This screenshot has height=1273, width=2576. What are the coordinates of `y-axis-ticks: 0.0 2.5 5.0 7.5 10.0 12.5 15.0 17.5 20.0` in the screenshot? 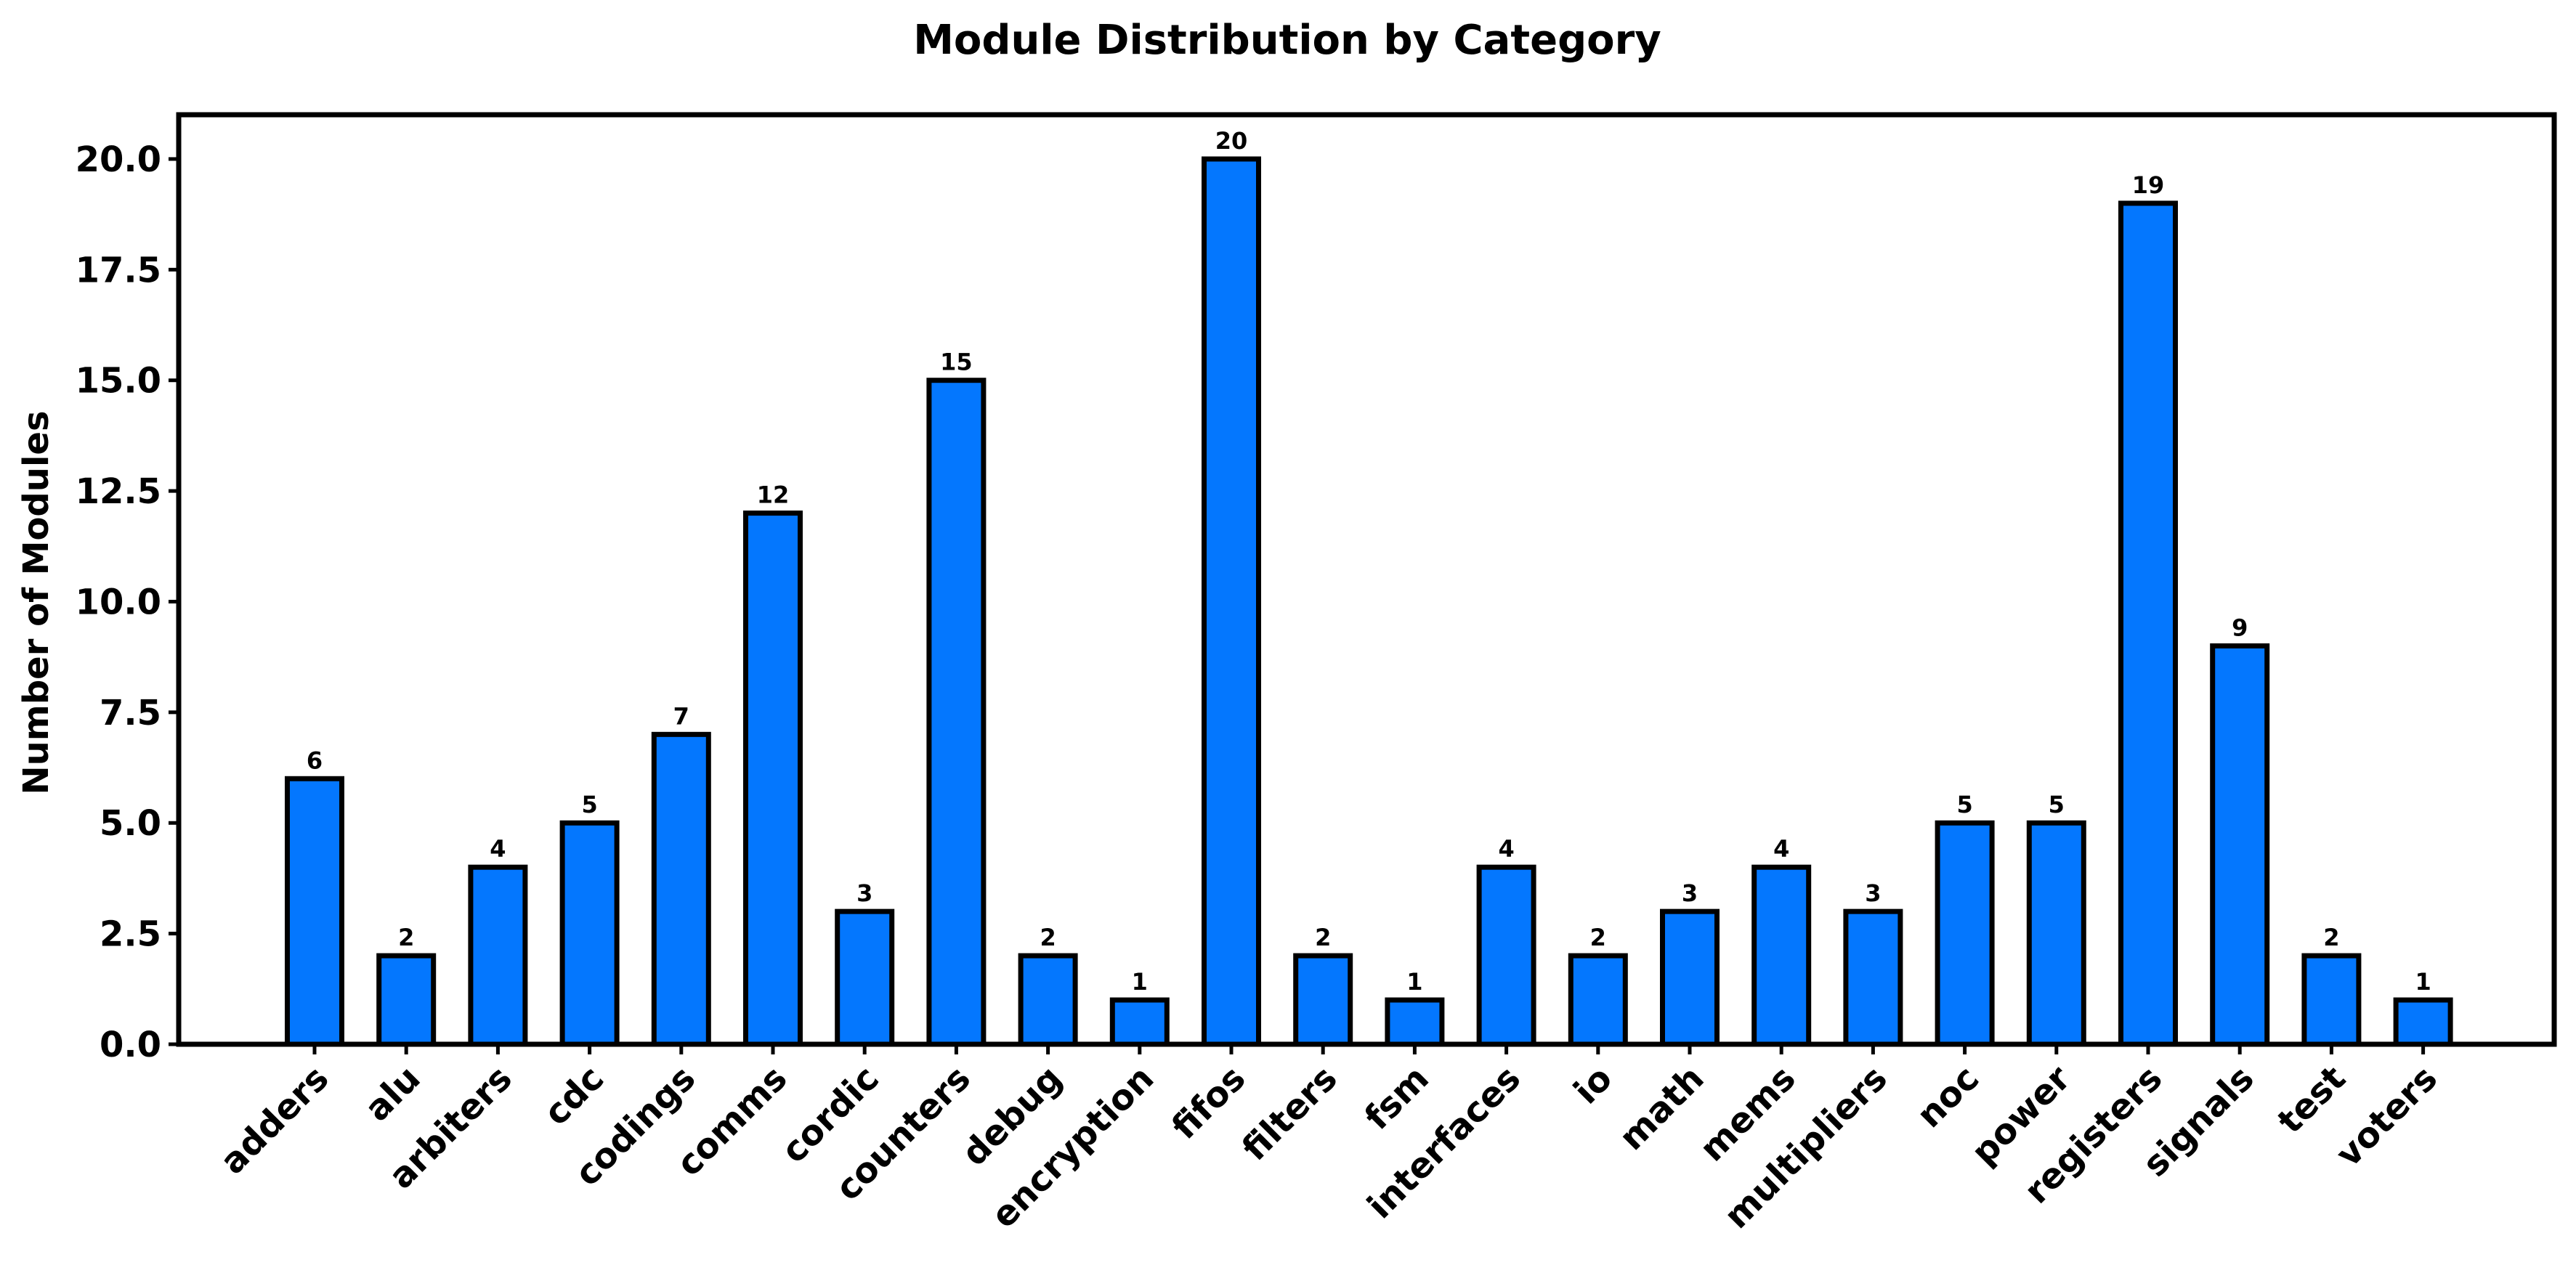 It's located at (127, 602).